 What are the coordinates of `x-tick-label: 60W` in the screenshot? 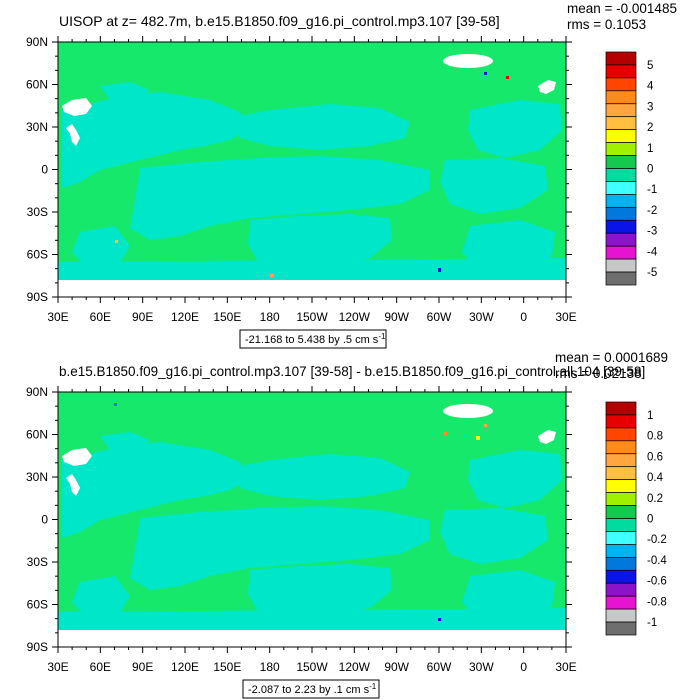 It's located at (439, 667).